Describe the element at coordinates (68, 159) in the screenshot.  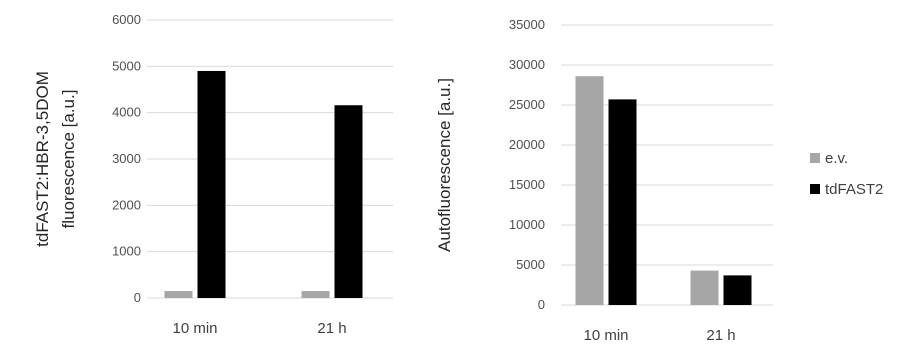
I see `y-axis-title-line: fluorescence [a.u.]` at that location.